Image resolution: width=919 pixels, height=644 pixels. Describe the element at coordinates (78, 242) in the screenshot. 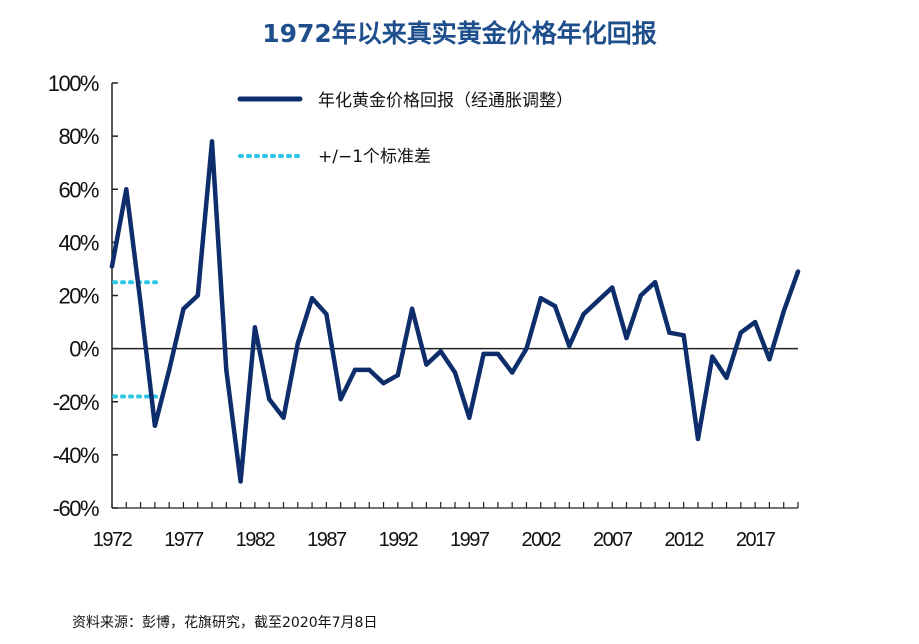

I see `y-tick-label: 40%` at that location.